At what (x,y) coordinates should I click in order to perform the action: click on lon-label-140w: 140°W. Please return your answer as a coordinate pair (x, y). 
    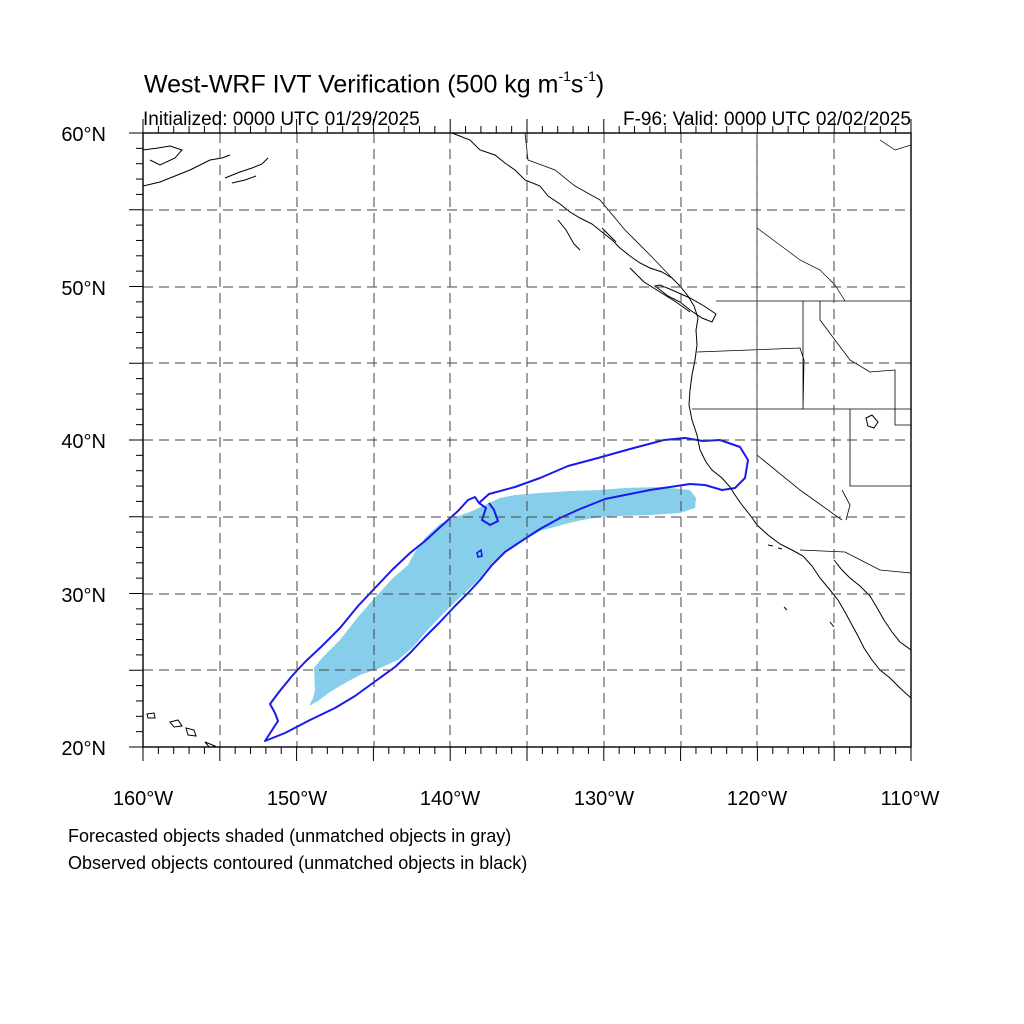
    Looking at the image, I should click on (450, 799).